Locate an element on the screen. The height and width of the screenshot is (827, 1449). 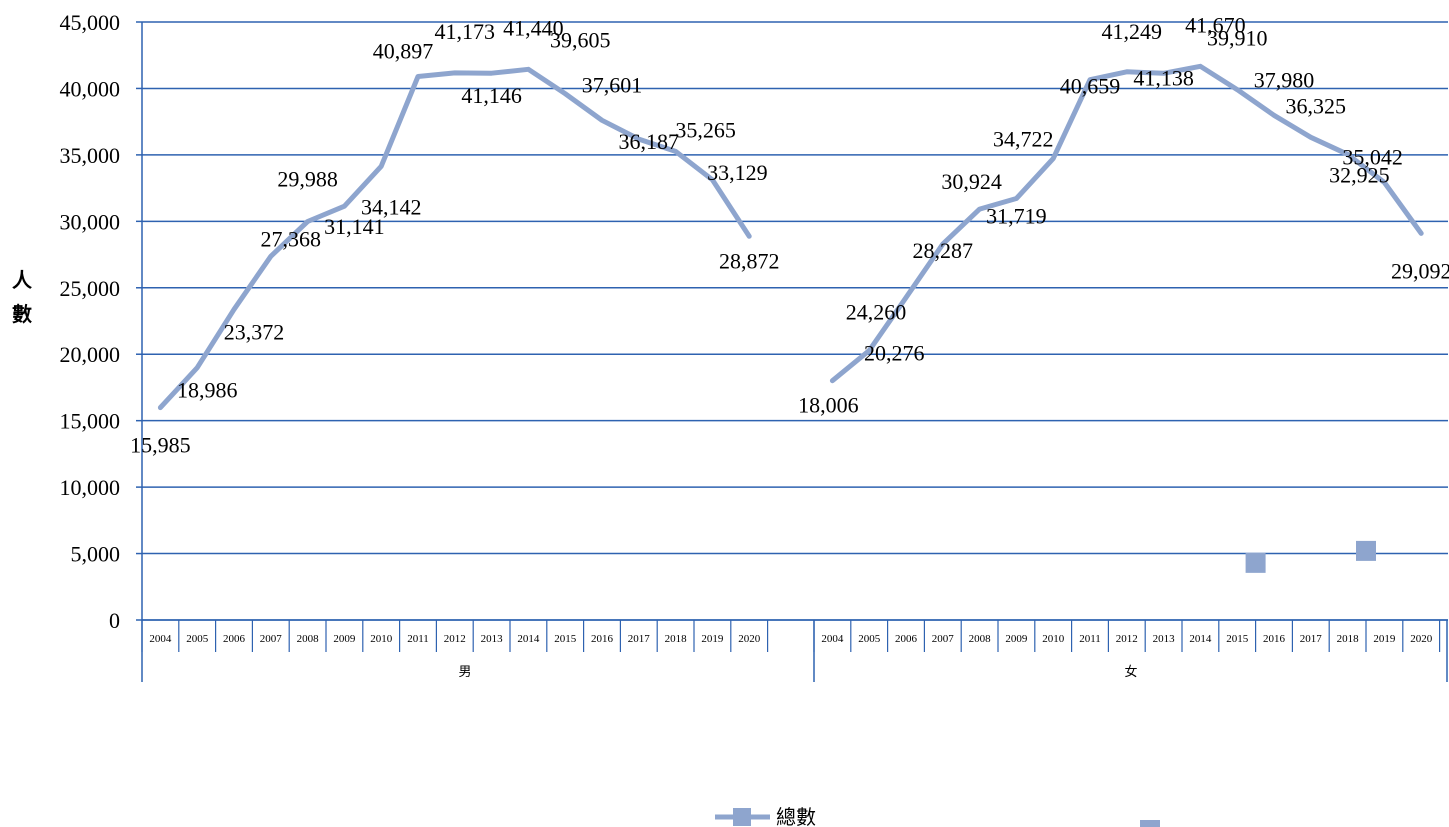
data-label: 33,129 is located at coordinates (737, 172).